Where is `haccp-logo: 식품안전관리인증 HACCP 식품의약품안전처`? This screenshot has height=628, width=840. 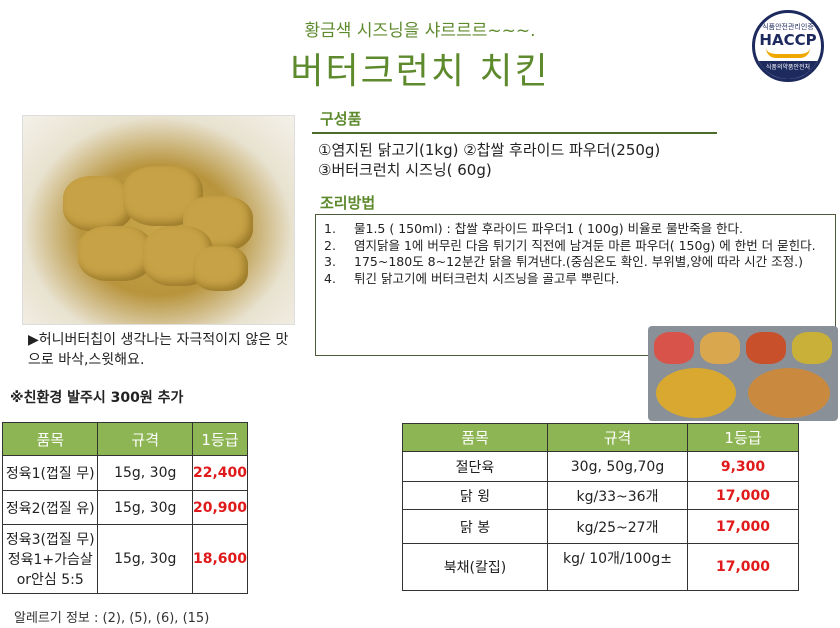
haccp-logo: 식품안전관리인증 HACCP 식품의약품안전처 is located at coordinates (788, 46).